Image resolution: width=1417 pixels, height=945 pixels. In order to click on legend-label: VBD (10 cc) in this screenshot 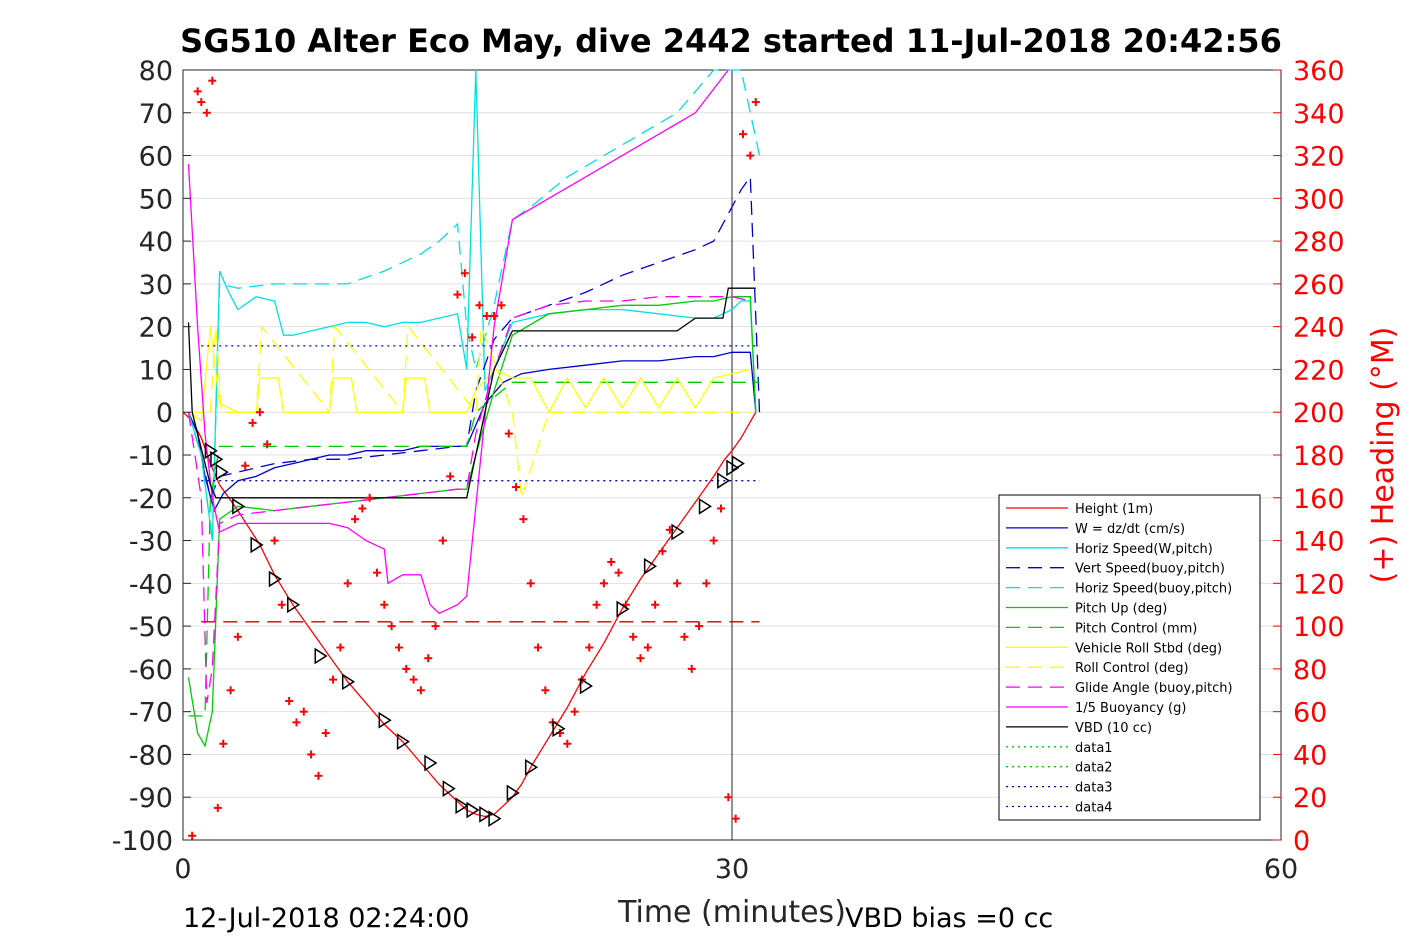, I will do `click(1113, 728)`.